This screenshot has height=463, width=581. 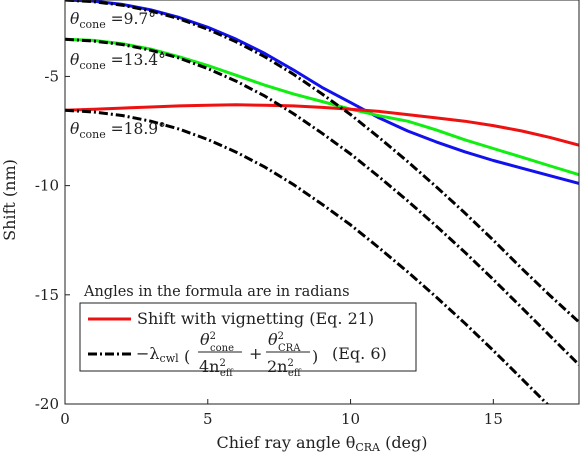 What do you see at coordinates (321, 443) in the screenshot?
I see `x-axis-title: Chief ray angle θCRA (deg)` at bounding box center [321, 443].